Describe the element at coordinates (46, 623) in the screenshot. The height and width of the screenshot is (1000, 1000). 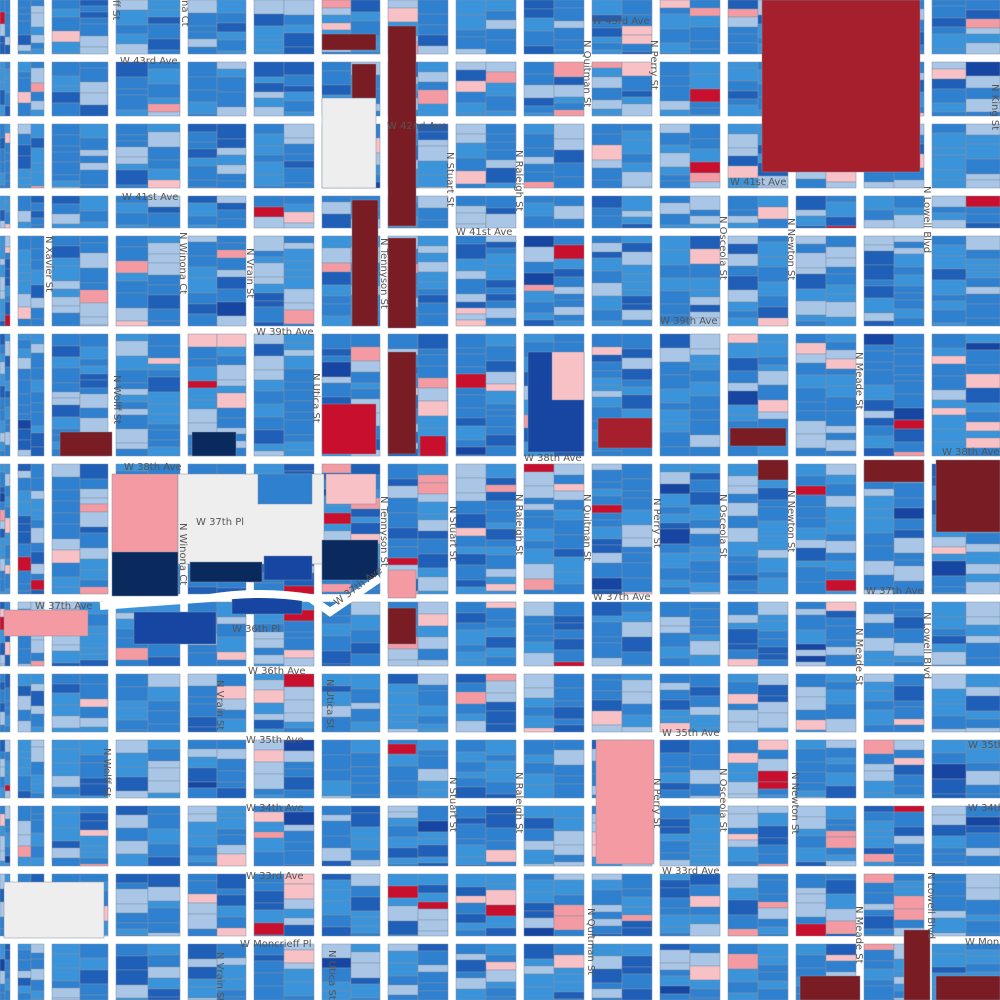
I see `parcel-pink` at that location.